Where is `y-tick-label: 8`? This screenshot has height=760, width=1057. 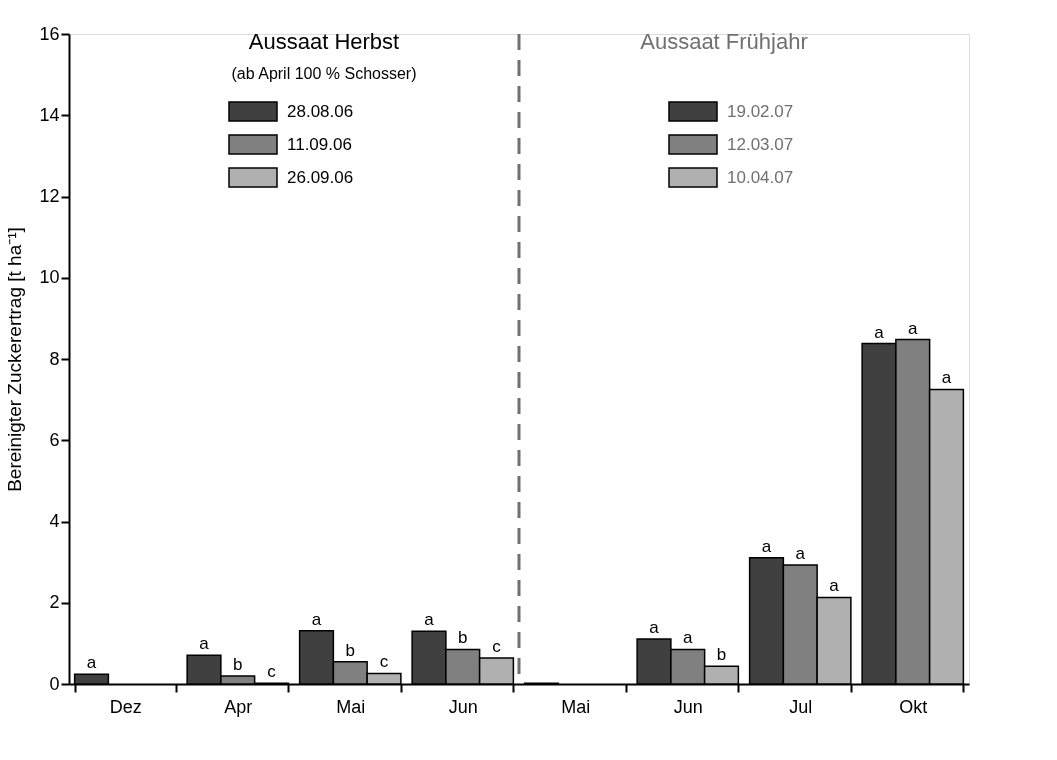
y-tick-label: 8 is located at coordinates (54, 358).